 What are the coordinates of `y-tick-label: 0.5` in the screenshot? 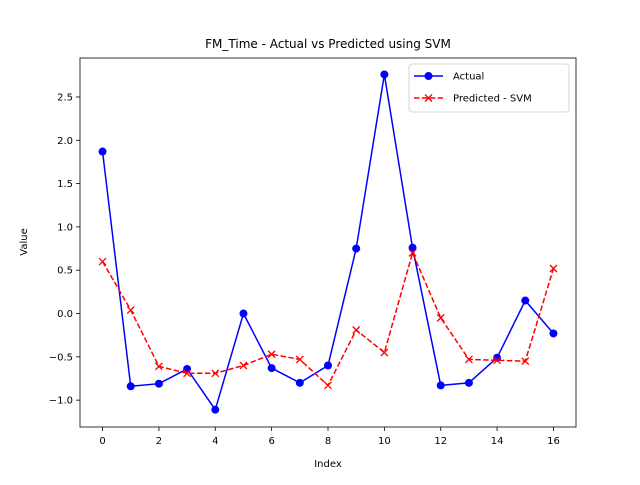 It's located at (65, 271).